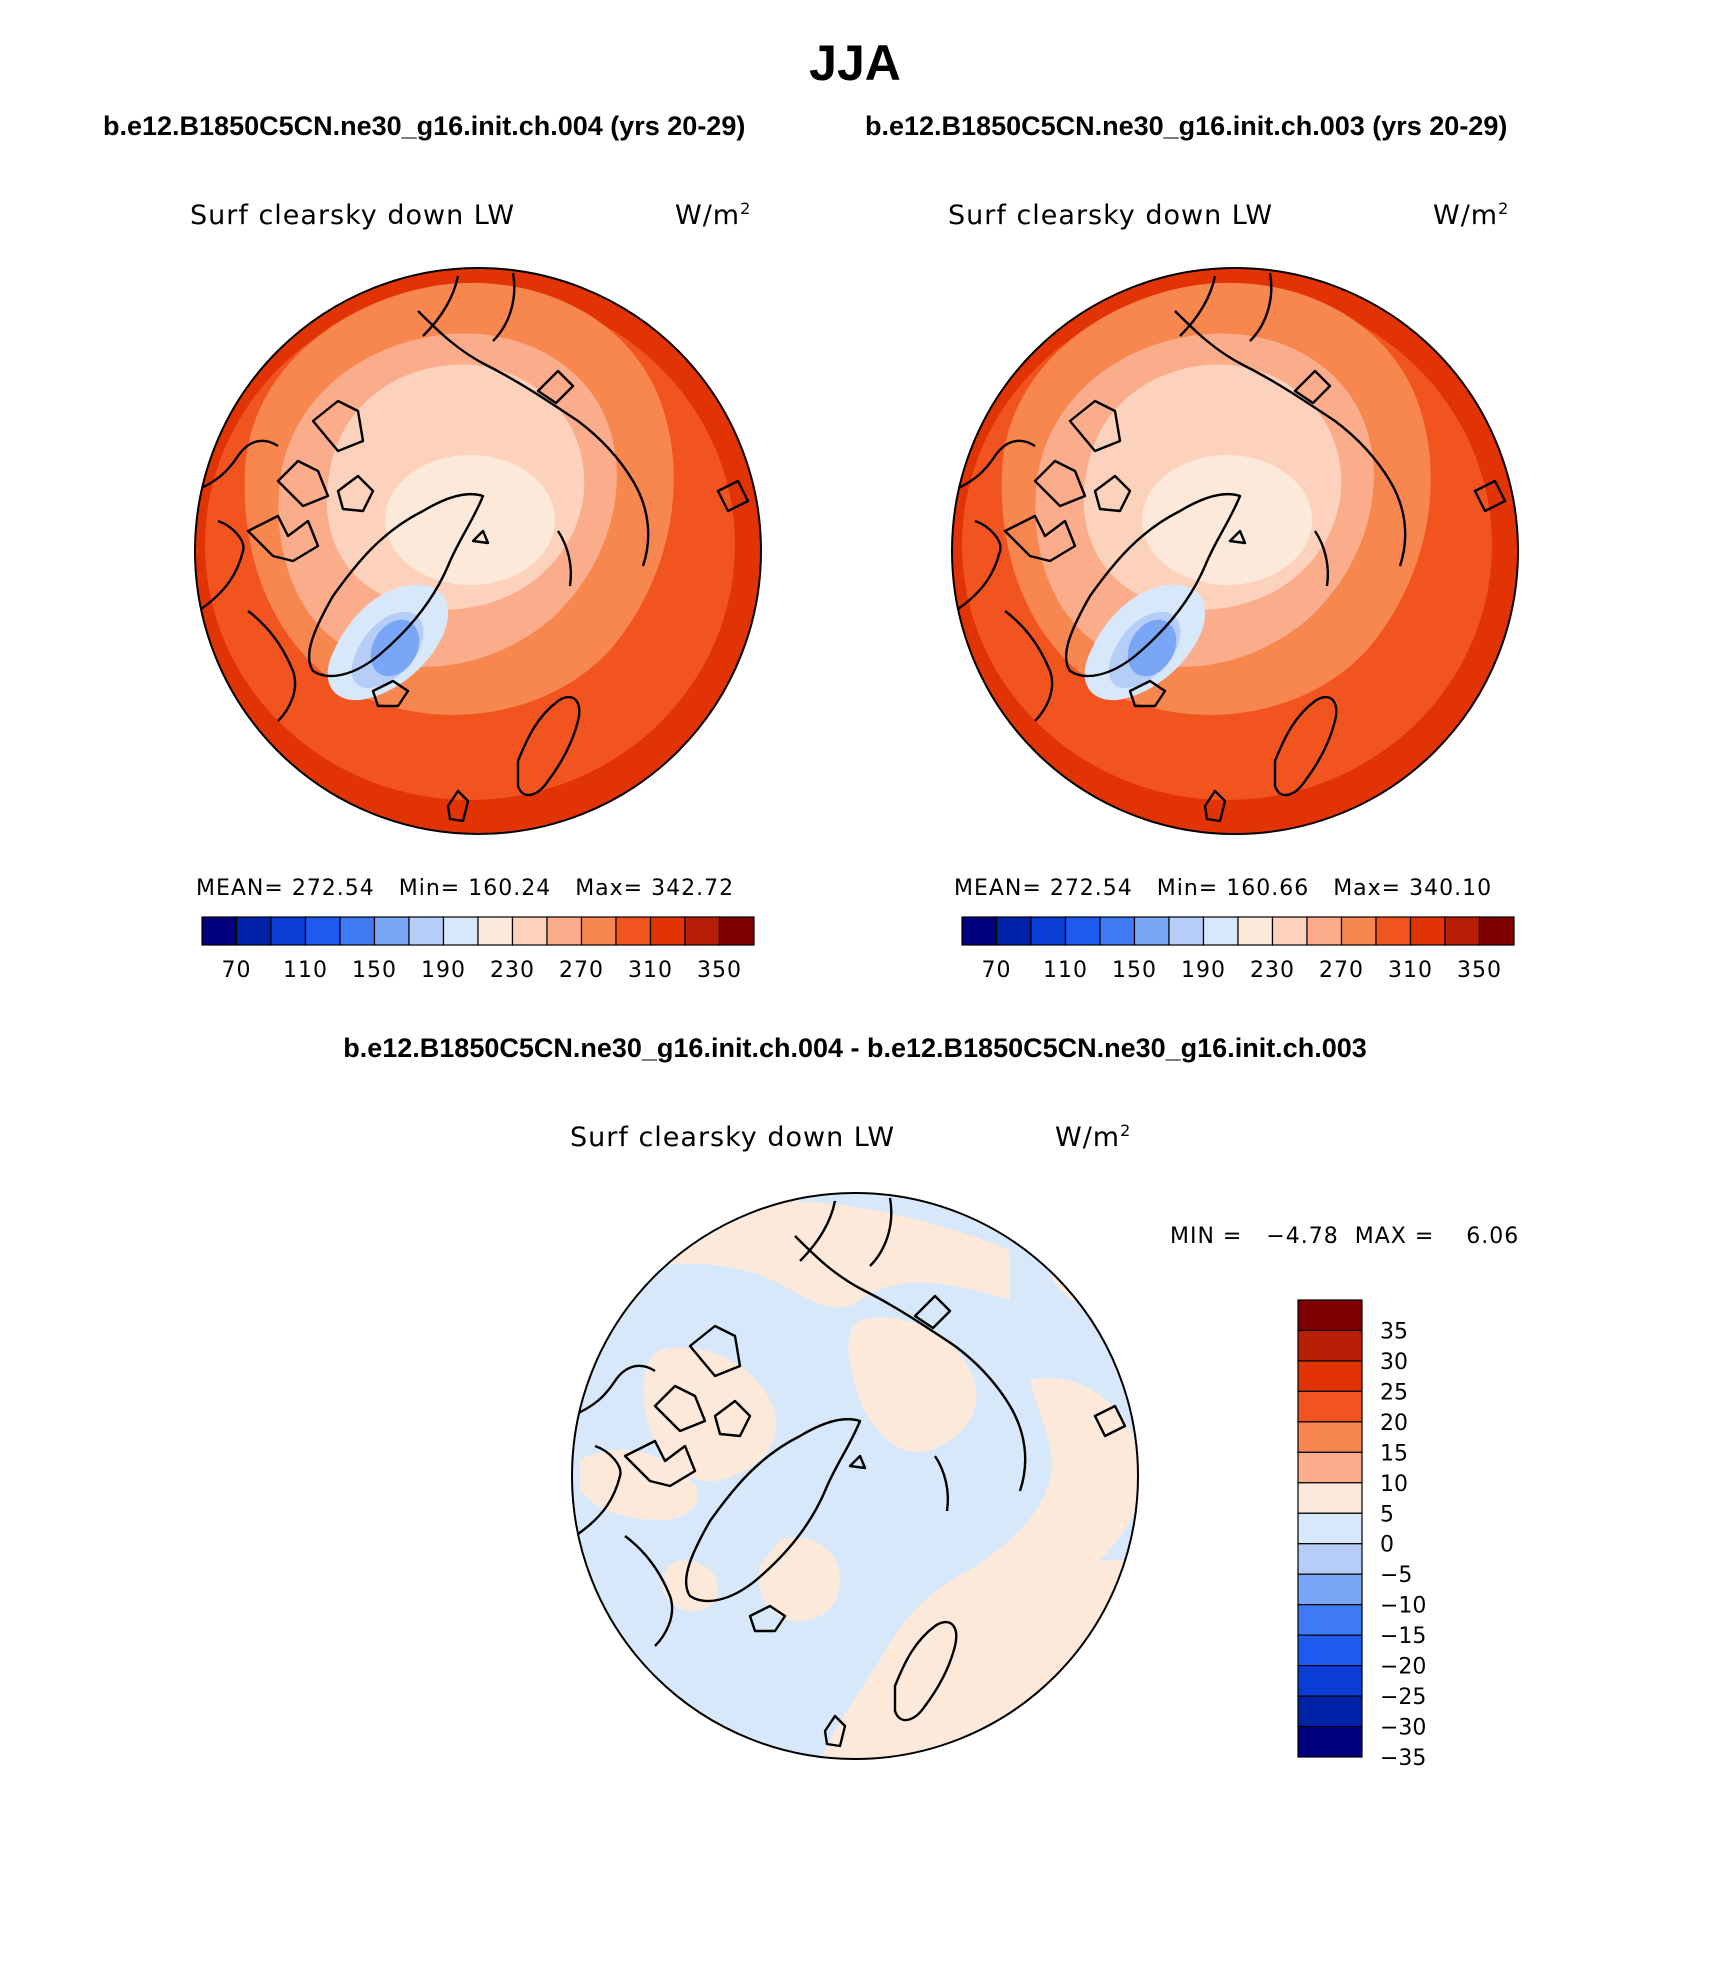 The height and width of the screenshot is (1972, 1710). Describe the element at coordinates (478, 949) in the screenshot. I see `panel-a-colorbar: 70 110 150 190 230 270 310 350` at that location.